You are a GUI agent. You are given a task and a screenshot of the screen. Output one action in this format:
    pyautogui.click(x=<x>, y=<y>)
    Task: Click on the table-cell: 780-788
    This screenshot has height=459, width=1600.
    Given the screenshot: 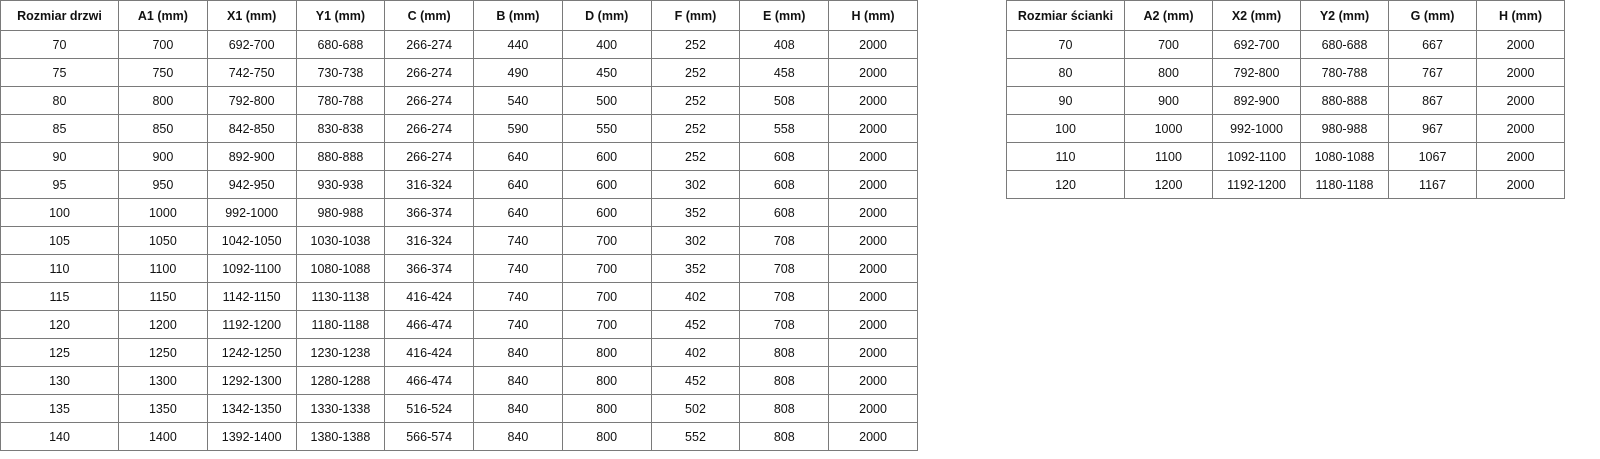 What is the action you would take?
    pyautogui.click(x=1344, y=72)
    